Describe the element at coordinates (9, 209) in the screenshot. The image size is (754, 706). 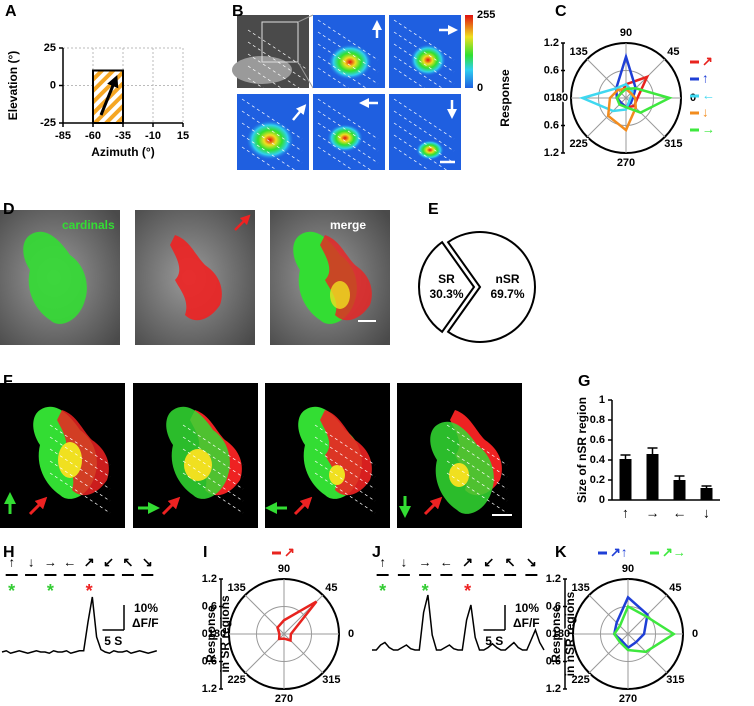
I see `panel-label: D` at that location.